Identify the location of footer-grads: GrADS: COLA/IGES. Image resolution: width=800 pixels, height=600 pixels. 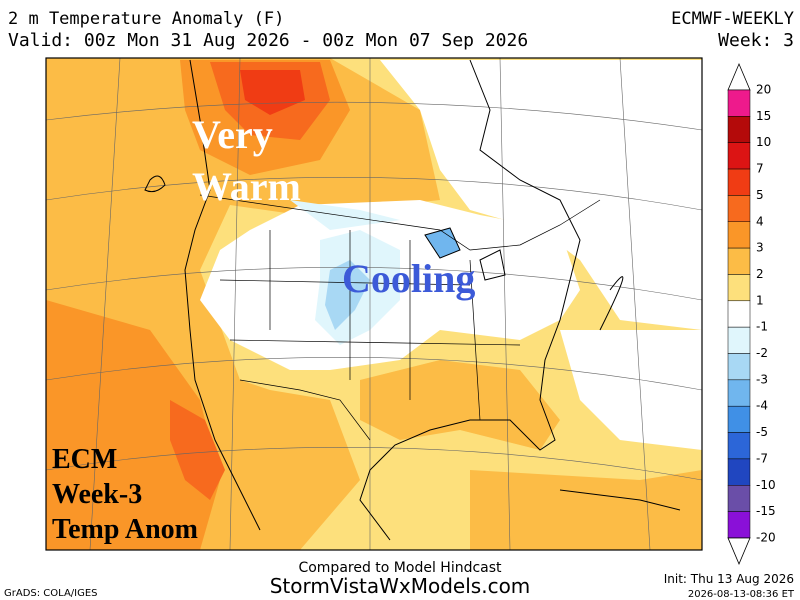
(51, 593).